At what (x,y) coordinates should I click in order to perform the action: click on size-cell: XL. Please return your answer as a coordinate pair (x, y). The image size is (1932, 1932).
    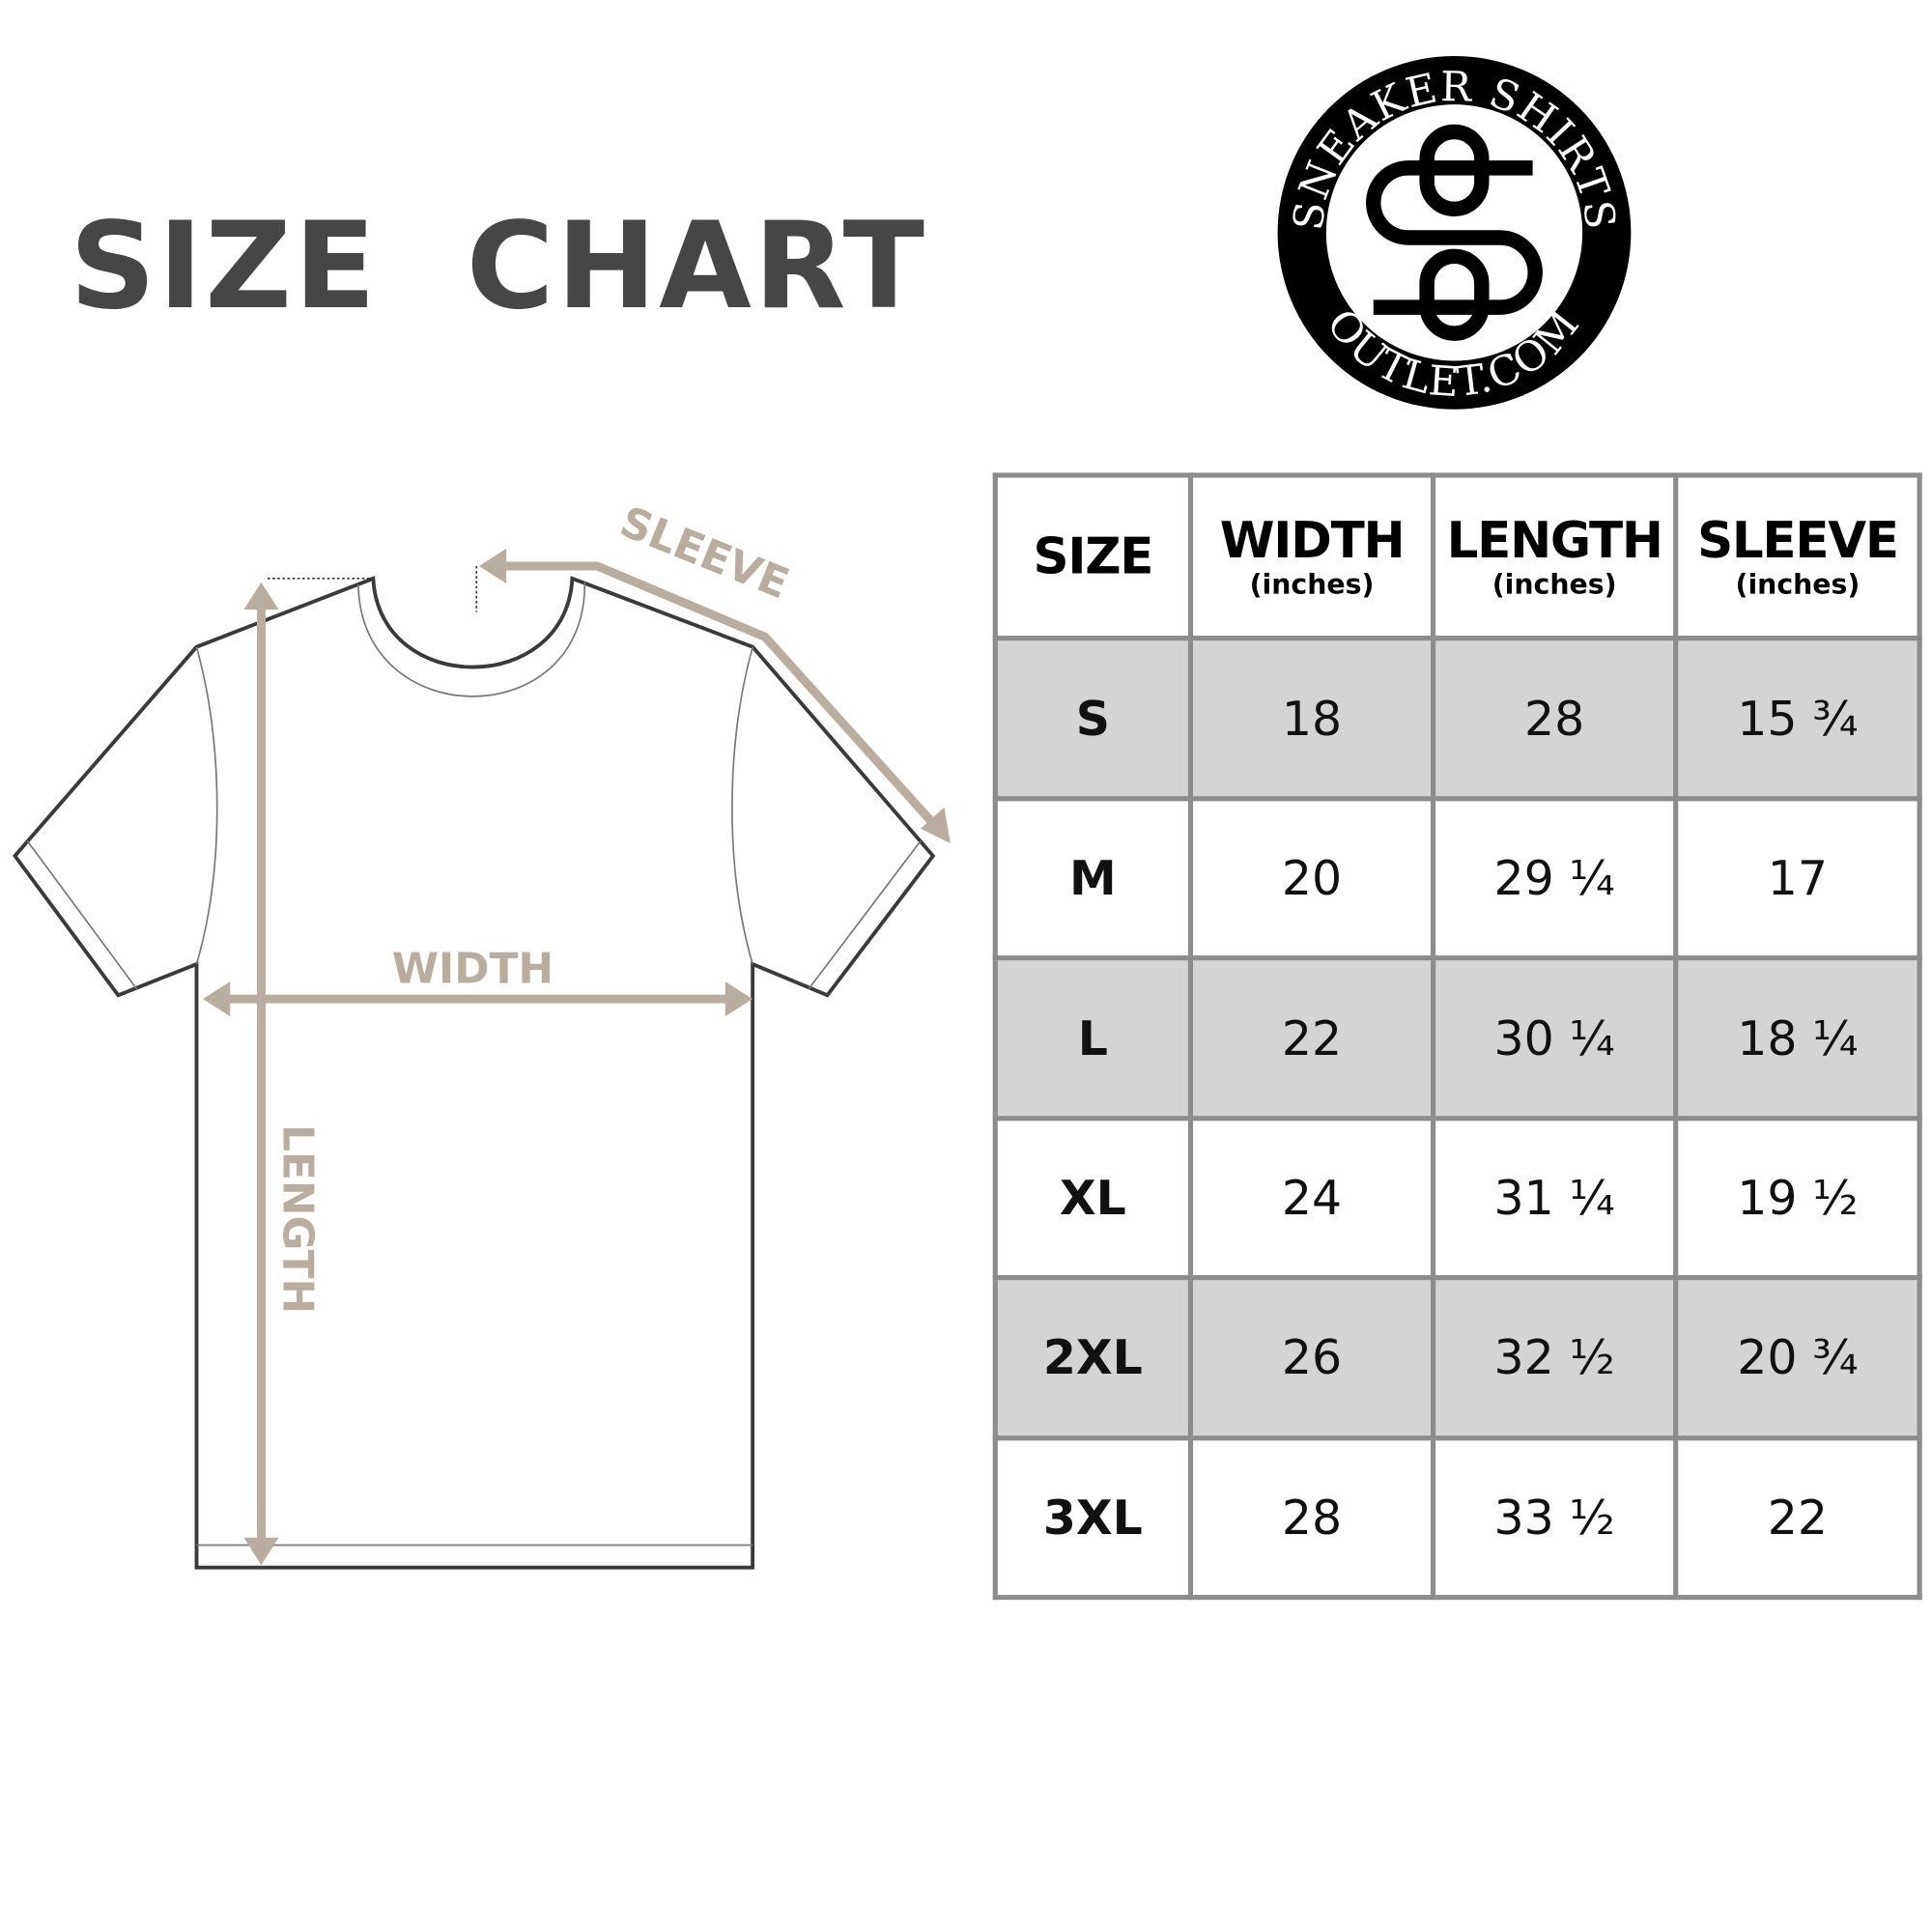
    Looking at the image, I should click on (1093, 1198).